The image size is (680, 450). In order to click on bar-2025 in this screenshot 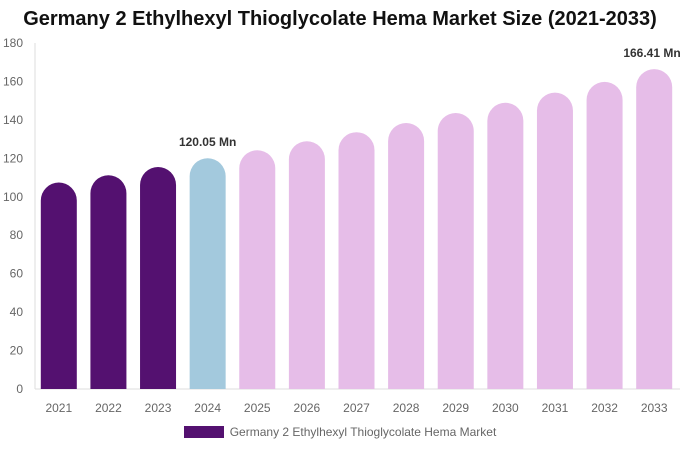, I will do `click(257, 269)`.